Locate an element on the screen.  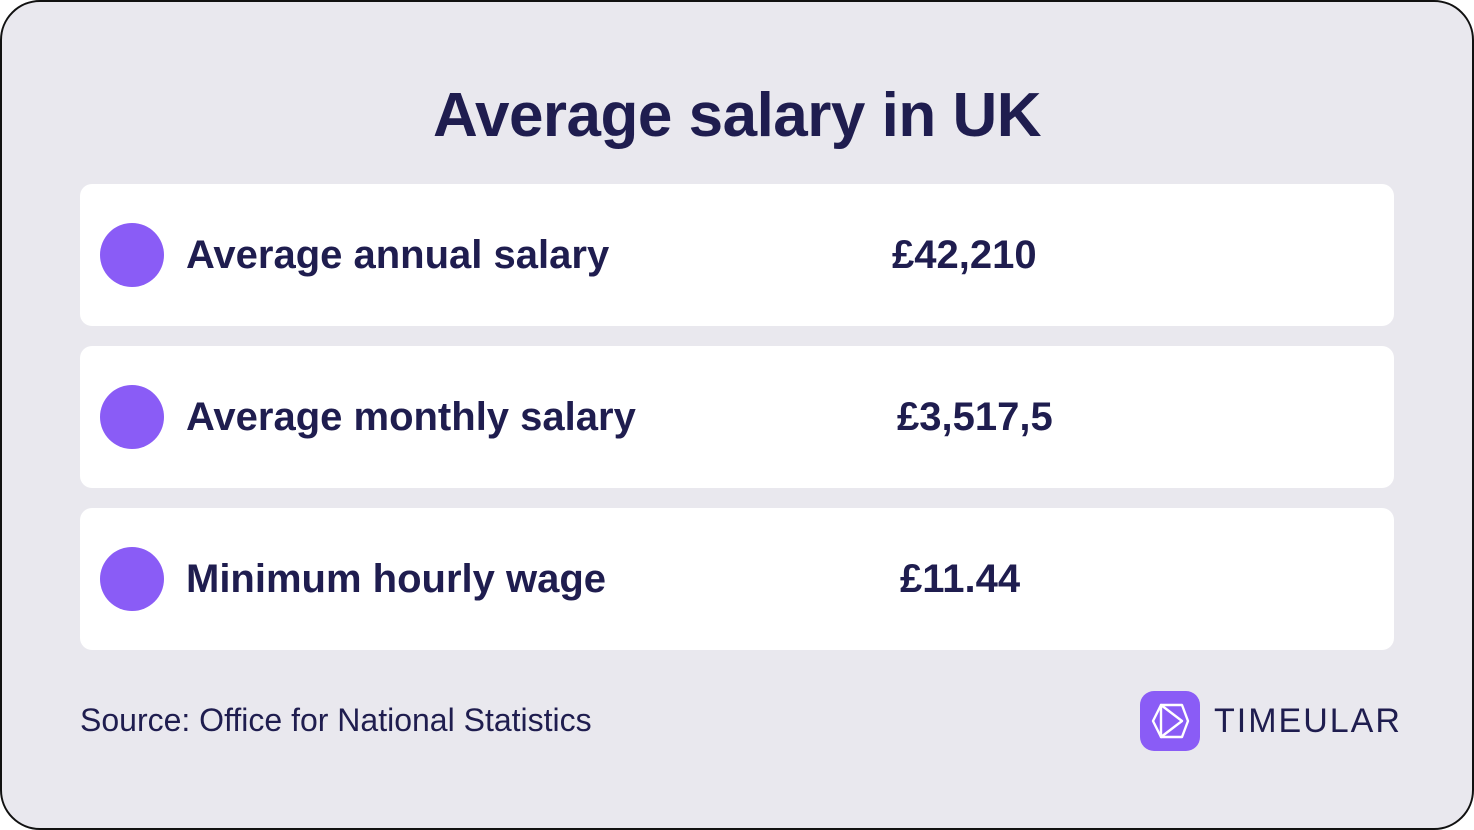
timeular-logo-icon is located at coordinates (1170, 721).